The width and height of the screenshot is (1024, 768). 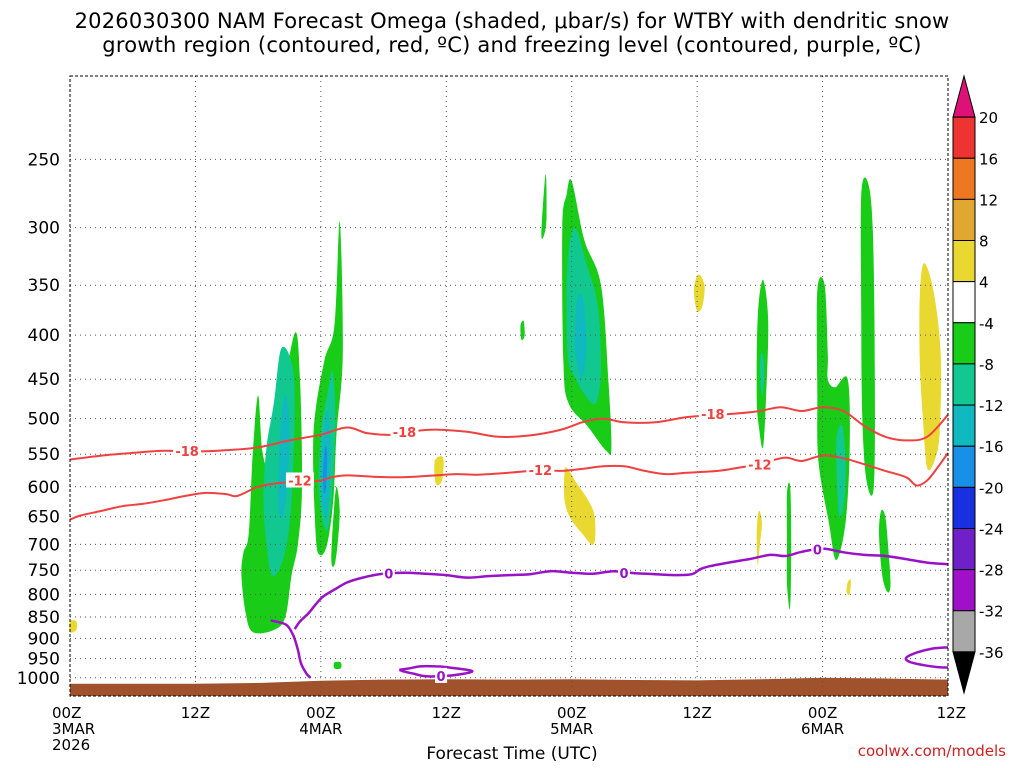 What do you see at coordinates (986, 365) in the screenshot?
I see `colorbar-label: -8` at bounding box center [986, 365].